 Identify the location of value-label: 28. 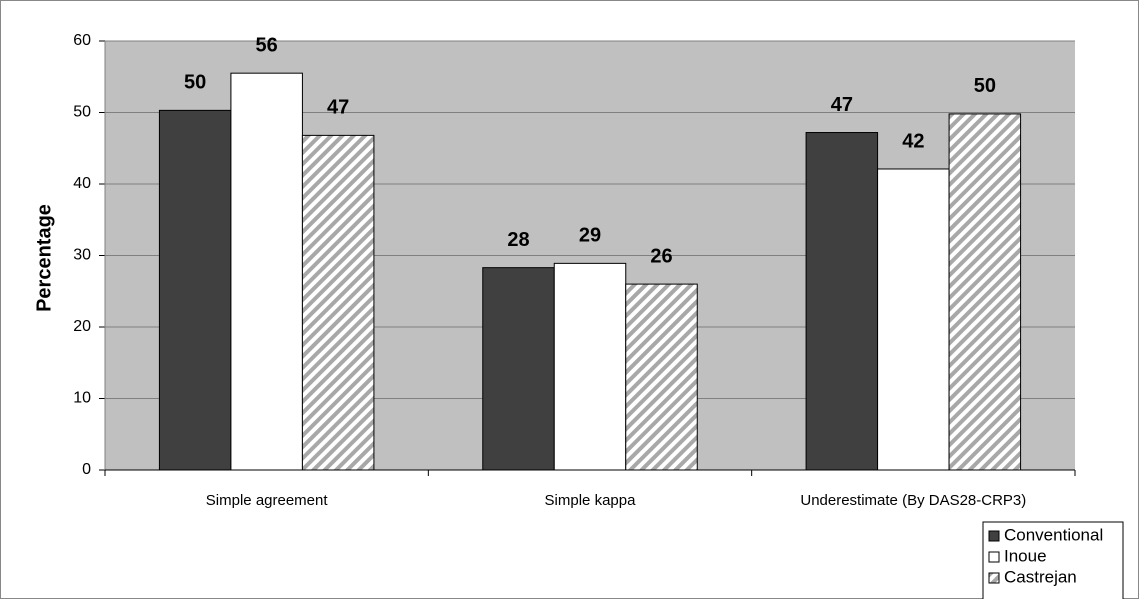
(518, 240).